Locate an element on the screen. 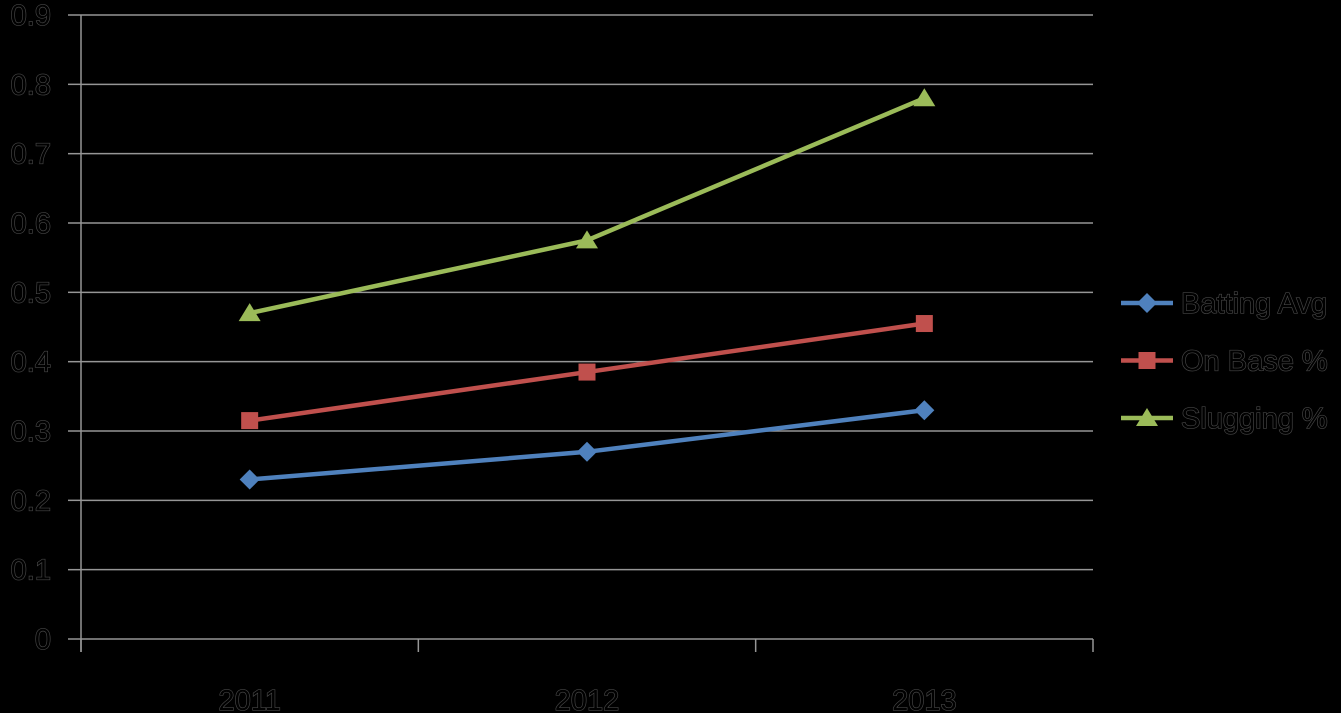 This screenshot has width=1341, height=713. data-point-slugging-2013 is located at coordinates (924, 97).